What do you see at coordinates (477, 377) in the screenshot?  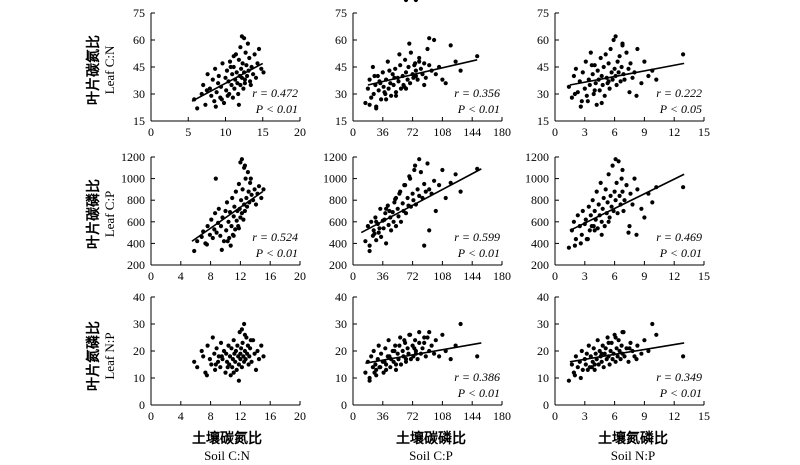 I see `panel-r2c1-r-value: r = 0.386` at bounding box center [477, 377].